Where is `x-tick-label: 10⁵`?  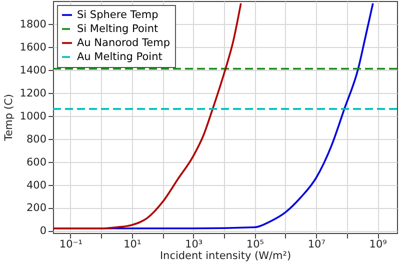 x-tick-label: 10⁵ is located at coordinates (255, 244).